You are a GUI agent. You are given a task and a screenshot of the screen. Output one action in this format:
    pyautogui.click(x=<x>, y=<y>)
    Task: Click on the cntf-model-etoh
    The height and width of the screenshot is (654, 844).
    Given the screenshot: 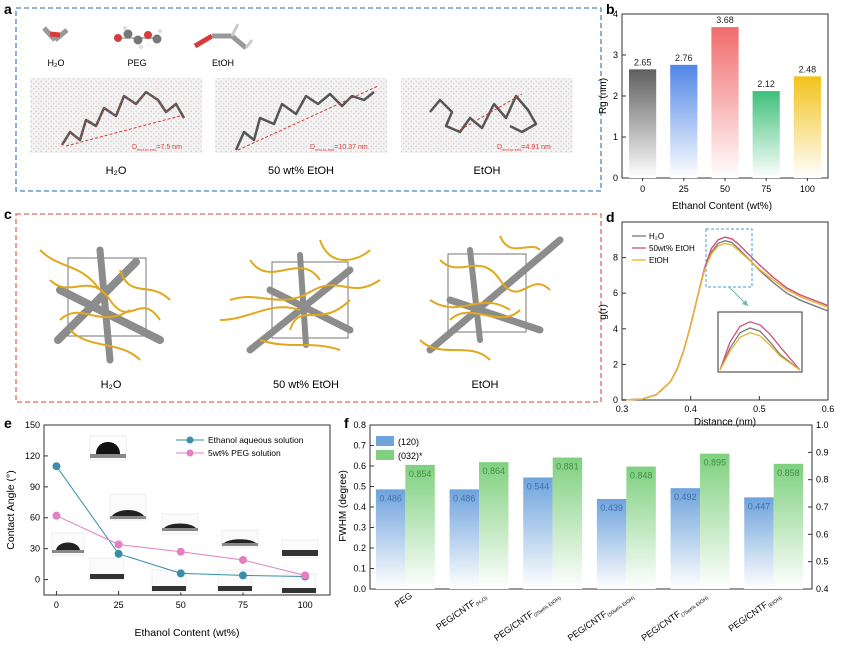 What is the action you would take?
    pyautogui.click(x=491, y=298)
    